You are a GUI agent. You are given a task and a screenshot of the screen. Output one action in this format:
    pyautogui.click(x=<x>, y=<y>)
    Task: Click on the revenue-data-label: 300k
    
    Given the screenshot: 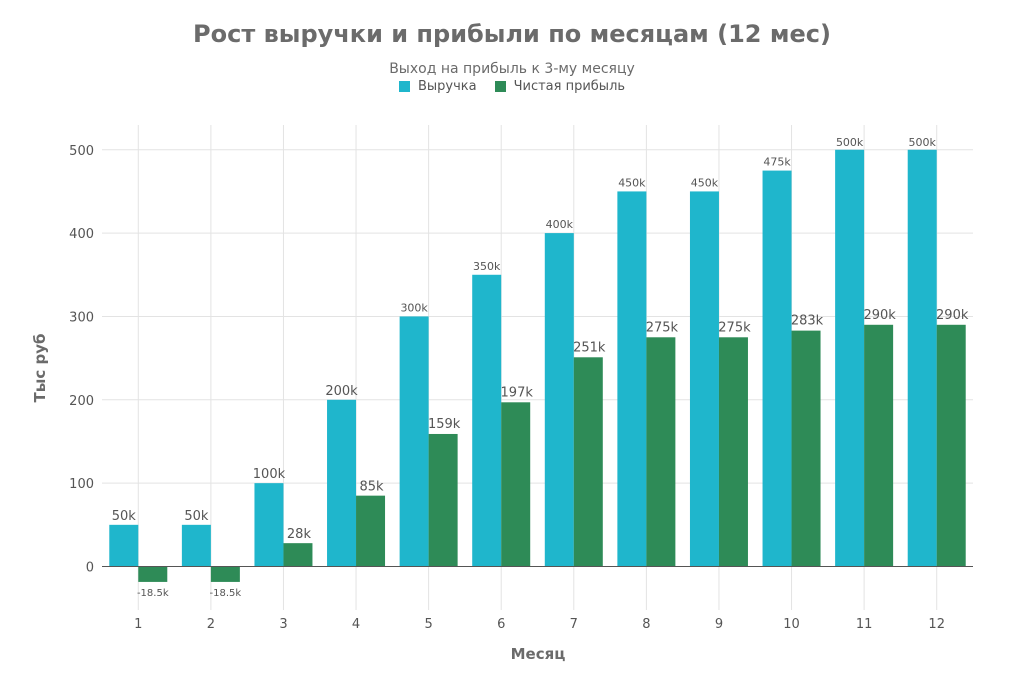 What is the action you would take?
    pyautogui.click(x=414, y=307)
    